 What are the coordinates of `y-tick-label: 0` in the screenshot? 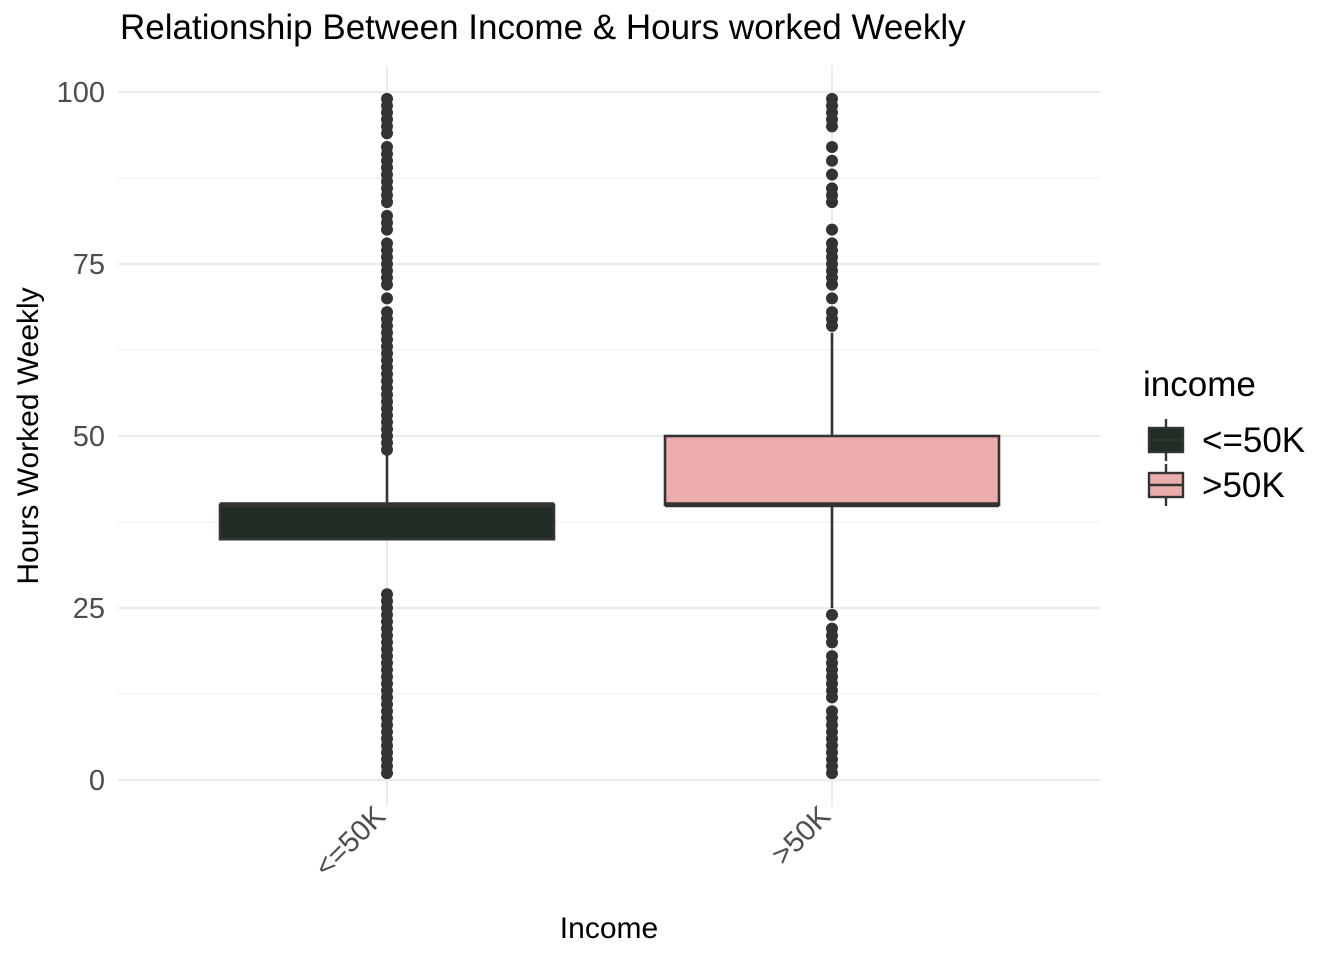 It's located at (97, 781).